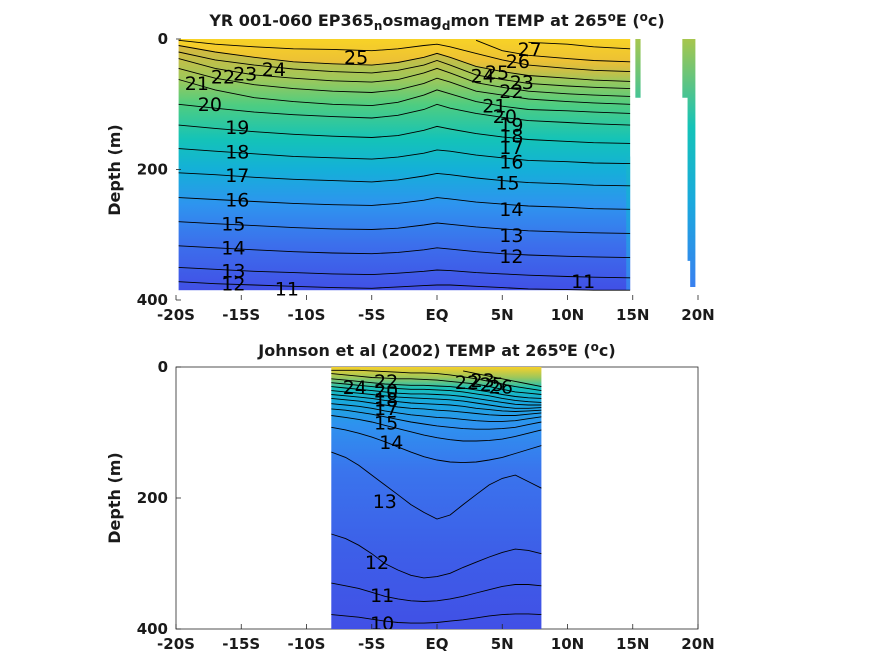 The image size is (875, 656). What do you see at coordinates (436, 350) in the screenshot?
I see `bottom-chart-title: Johnson et al (2002) TEMP at 265oE (oc)` at bounding box center [436, 350].